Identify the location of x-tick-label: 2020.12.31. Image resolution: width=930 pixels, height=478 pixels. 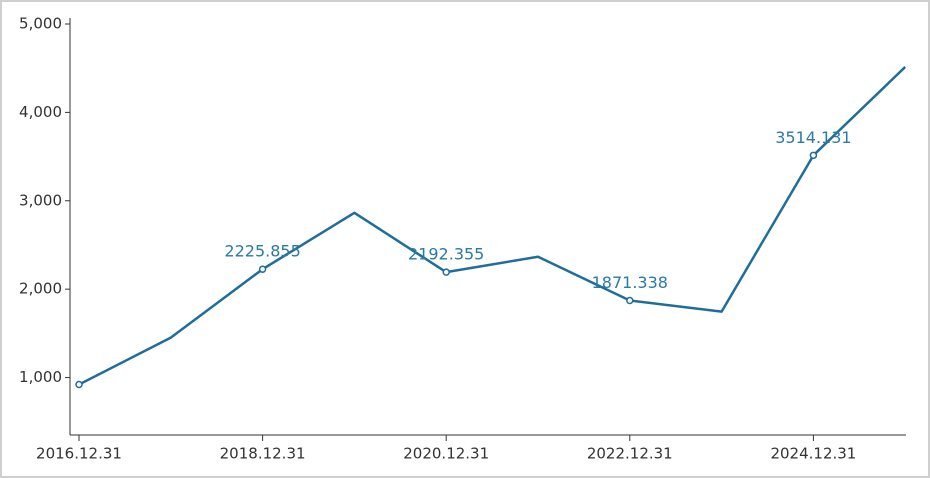
(446, 454).